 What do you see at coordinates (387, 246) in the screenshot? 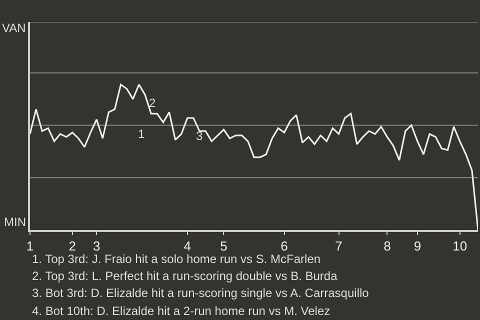
I see `x-tick-label: 8` at bounding box center [387, 246].